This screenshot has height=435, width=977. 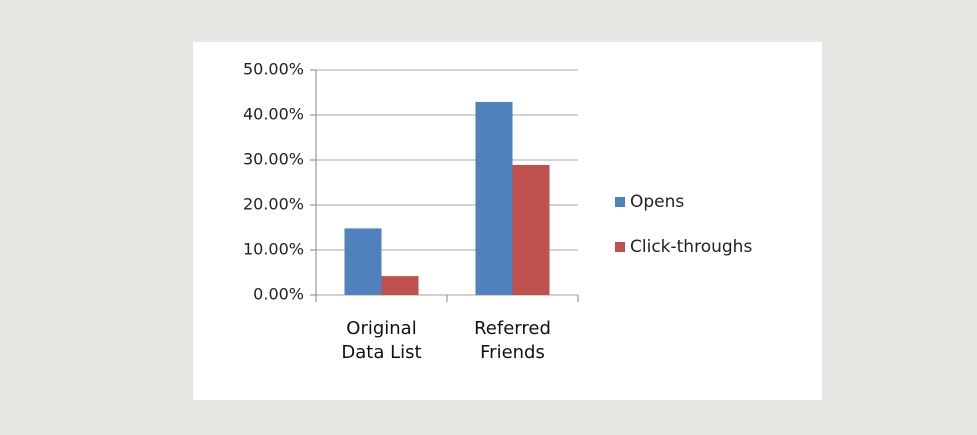 I want to click on y-tick-label: 10.00%, so click(x=273, y=249).